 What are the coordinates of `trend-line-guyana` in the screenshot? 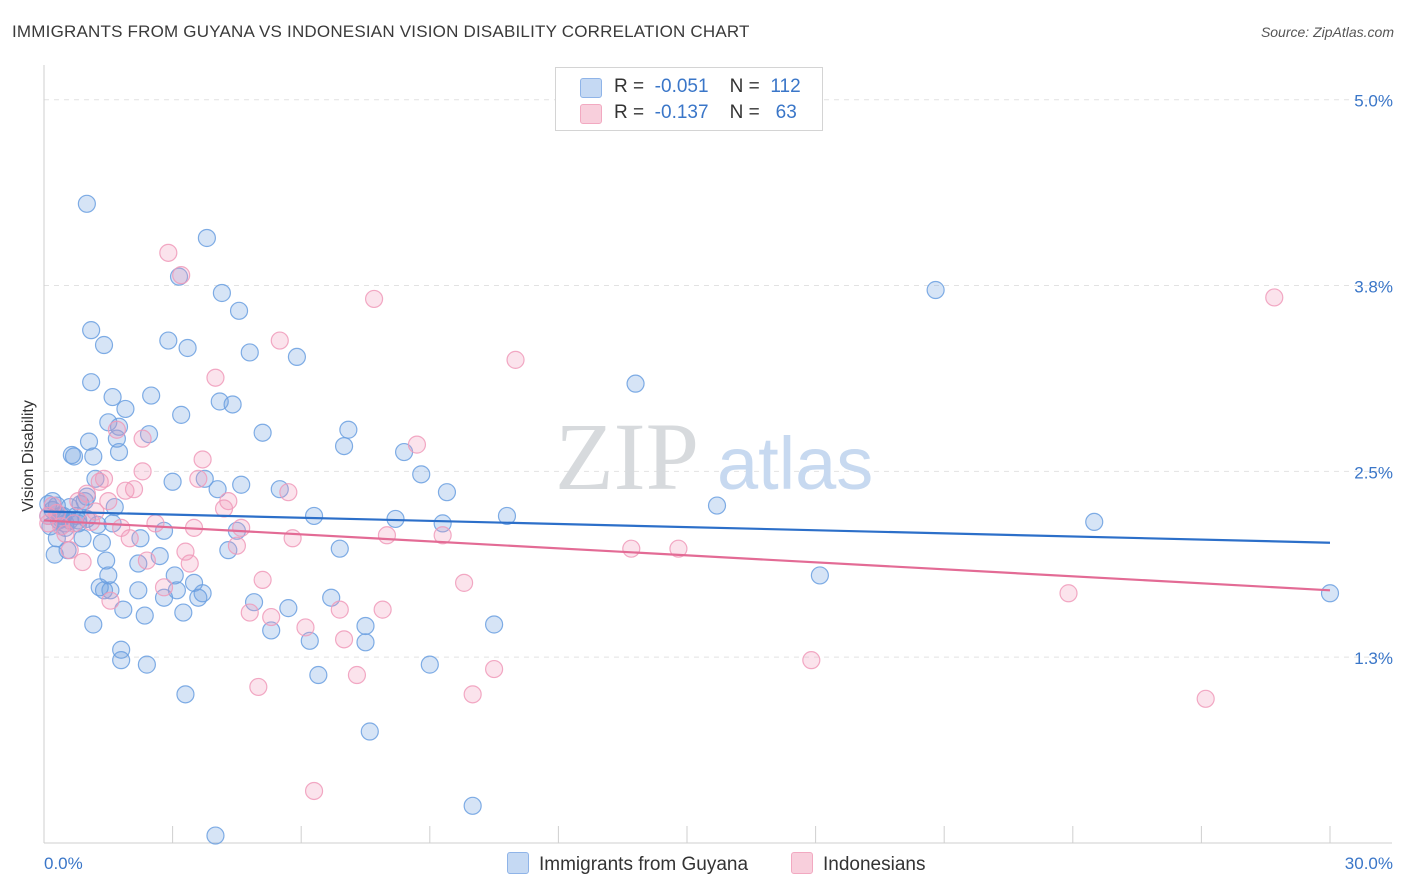 It's located at (687, 527).